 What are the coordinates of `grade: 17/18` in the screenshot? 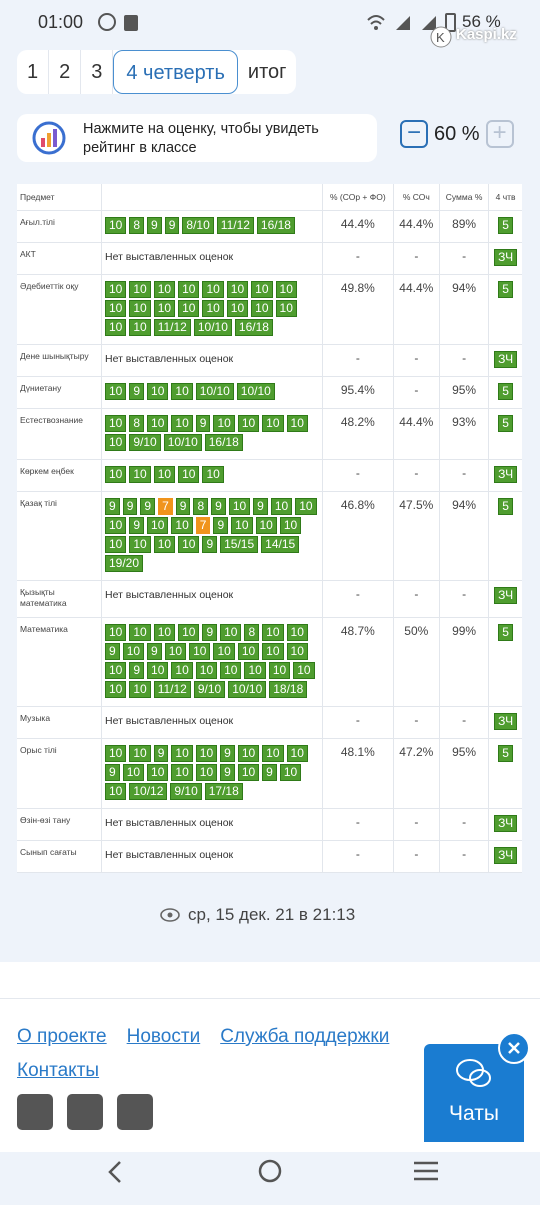 It's located at (223, 791).